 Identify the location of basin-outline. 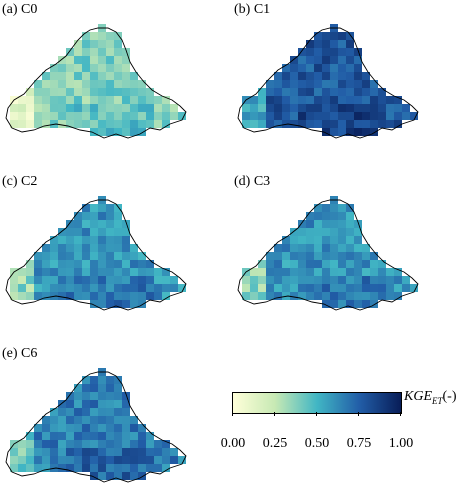
(96, 427).